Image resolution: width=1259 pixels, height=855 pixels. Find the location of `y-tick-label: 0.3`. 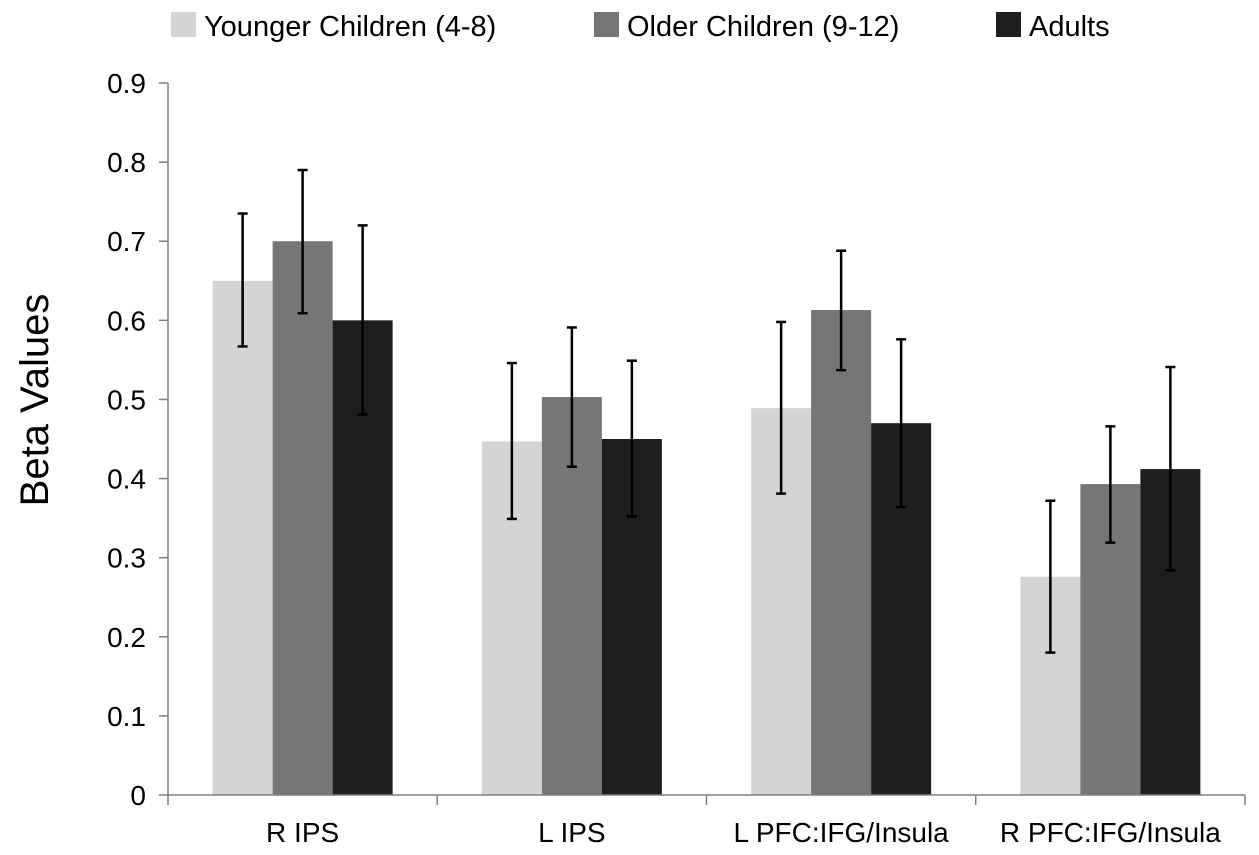

y-tick-label: 0.3 is located at coordinates (126, 558).